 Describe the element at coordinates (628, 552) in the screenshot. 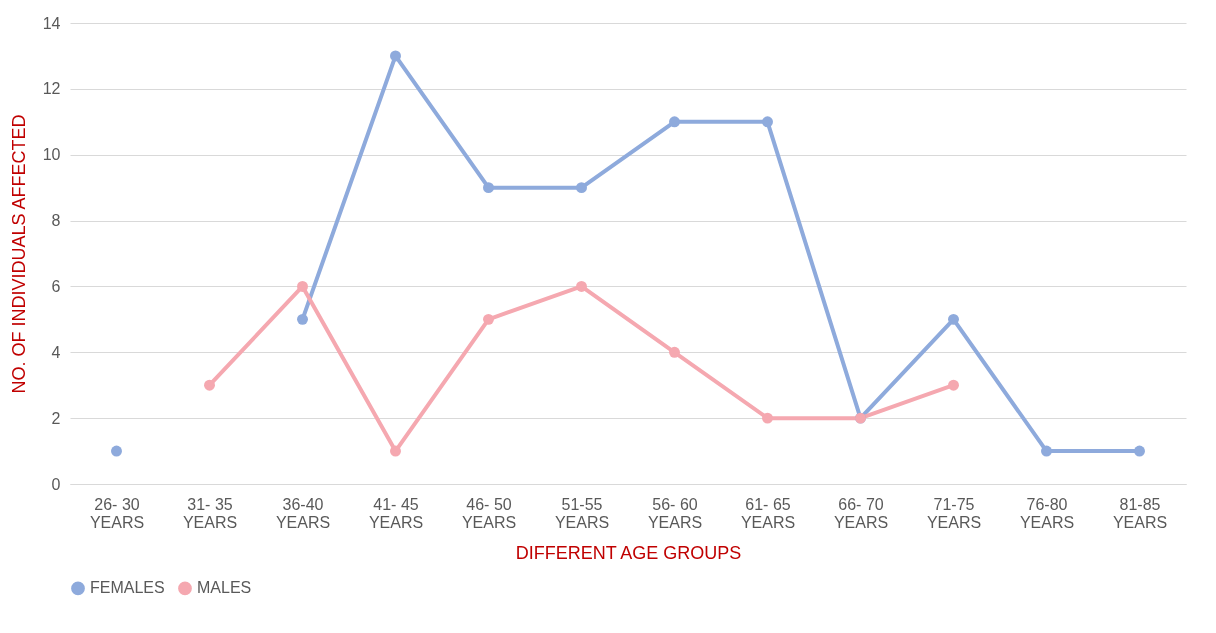

I see `x-axis-title: DIFFERENT AGE GROUPS` at that location.